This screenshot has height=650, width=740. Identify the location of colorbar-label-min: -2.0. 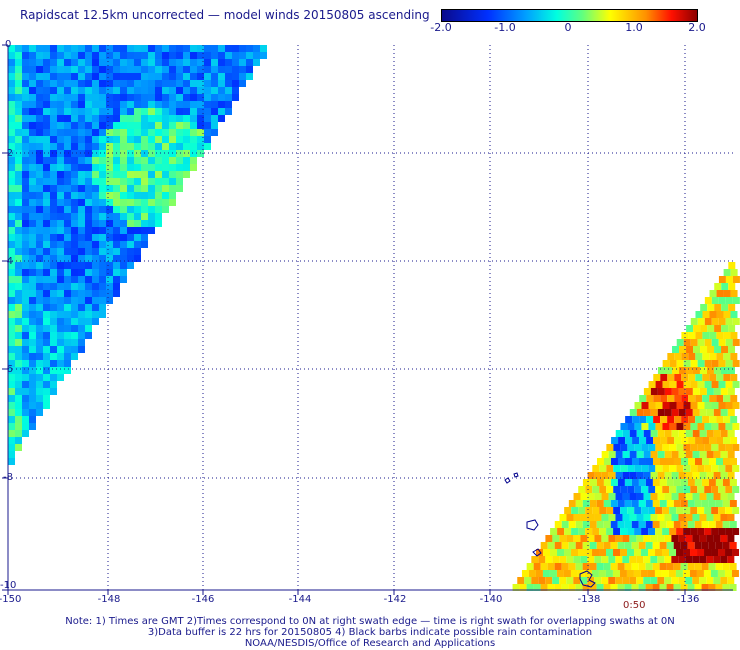
(441, 27).